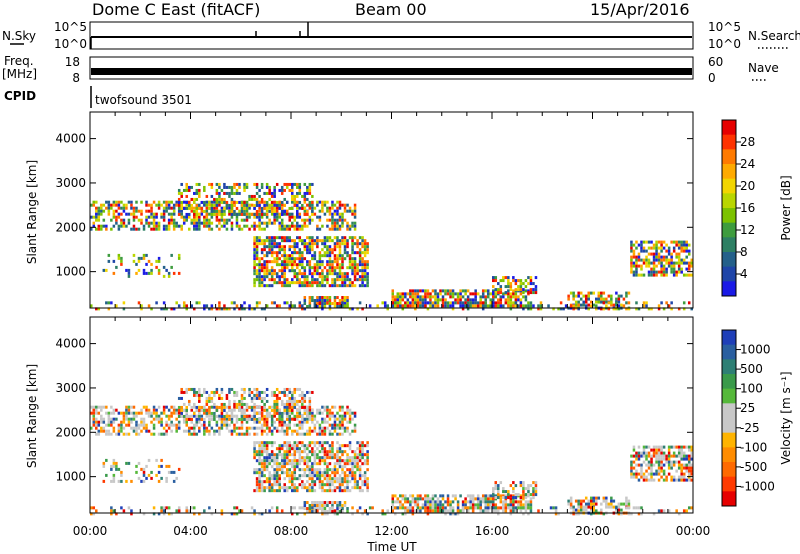  I want to click on beam-label: Beam 00, so click(391, 9).